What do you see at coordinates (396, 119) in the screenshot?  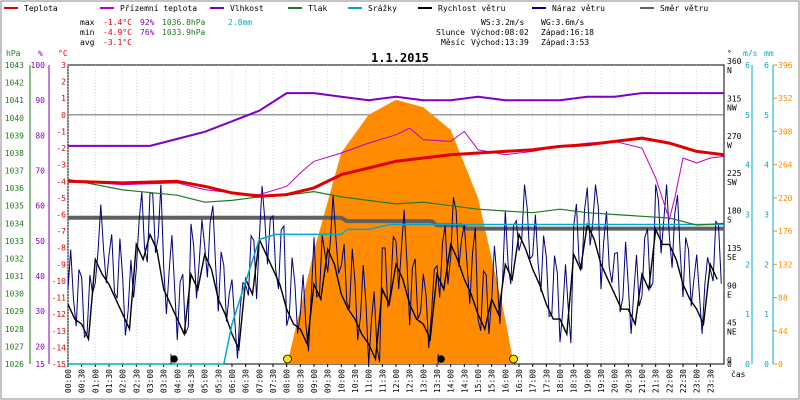 I see `series-humidity` at bounding box center [396, 119].